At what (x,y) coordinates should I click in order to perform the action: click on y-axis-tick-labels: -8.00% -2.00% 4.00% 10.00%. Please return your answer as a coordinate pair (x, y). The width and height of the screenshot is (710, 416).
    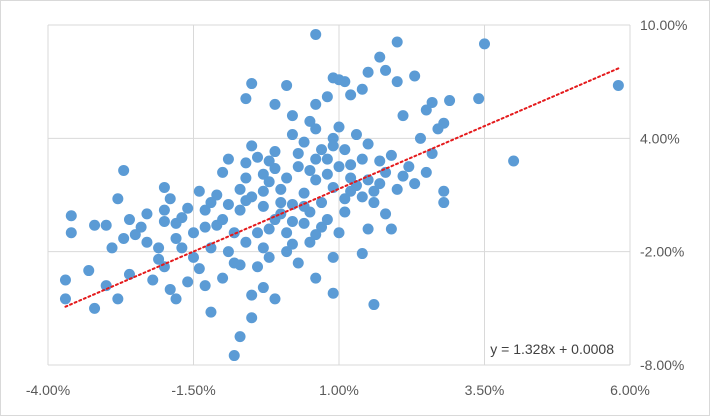
    Looking at the image, I should click on (663, 195).